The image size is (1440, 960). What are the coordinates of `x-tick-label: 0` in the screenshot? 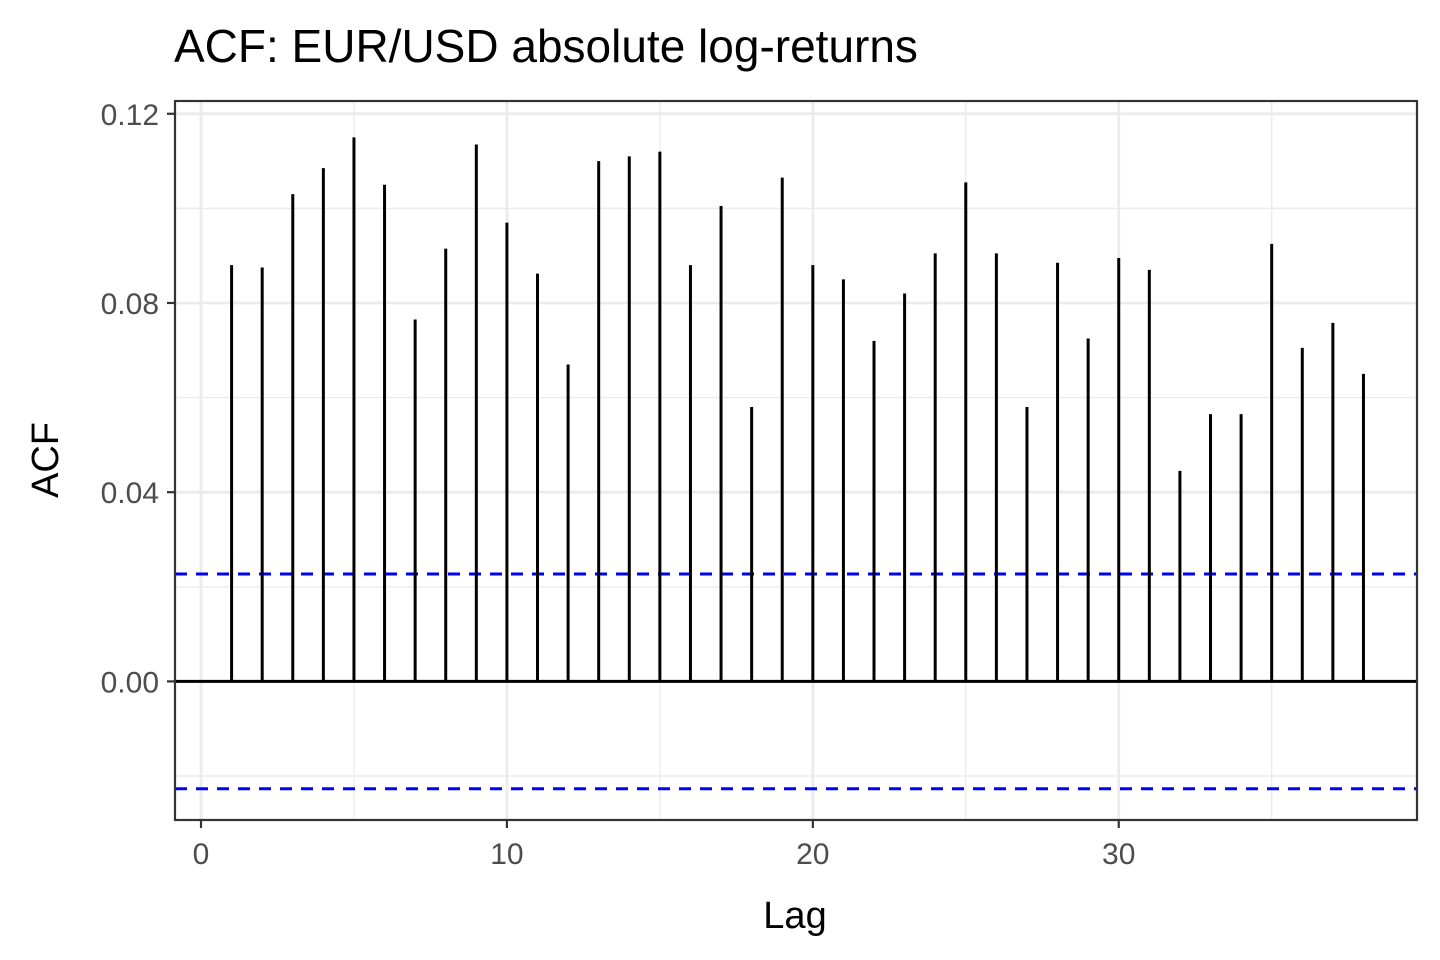 It's located at (201, 854).